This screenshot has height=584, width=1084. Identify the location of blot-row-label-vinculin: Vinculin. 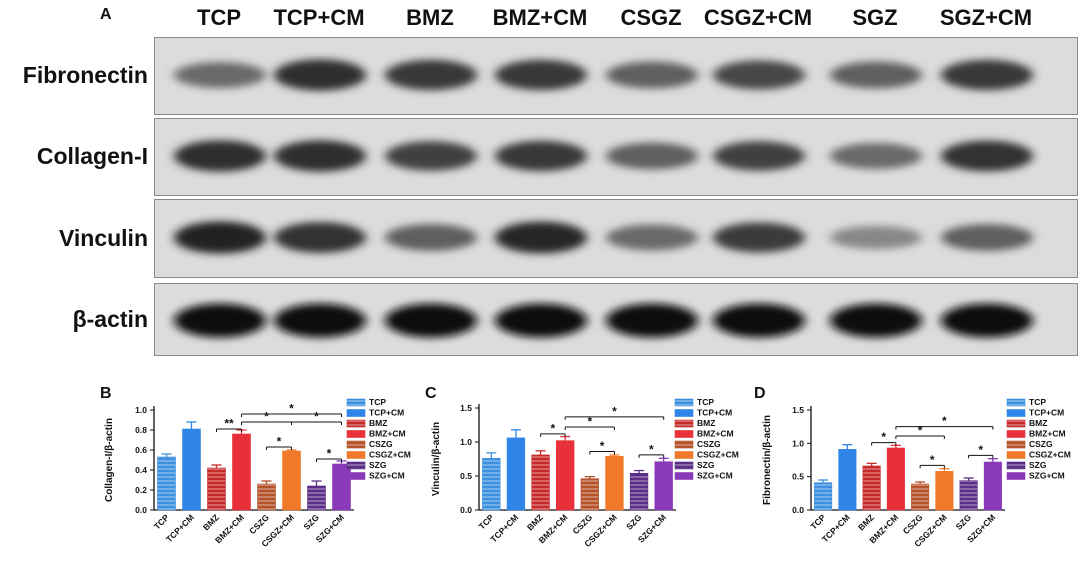
(103, 237).